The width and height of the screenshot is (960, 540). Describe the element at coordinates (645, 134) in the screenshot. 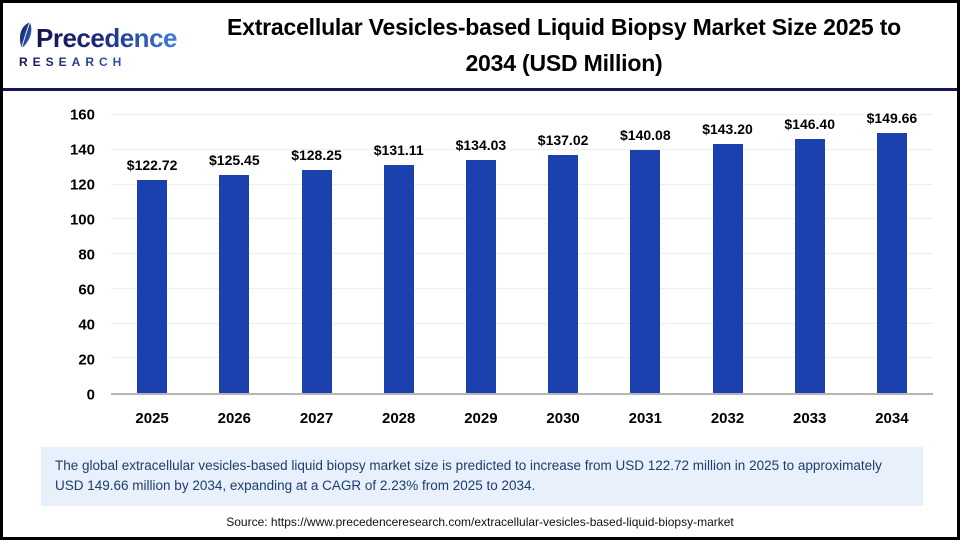

I see `bar-value-label: $140.08` at that location.